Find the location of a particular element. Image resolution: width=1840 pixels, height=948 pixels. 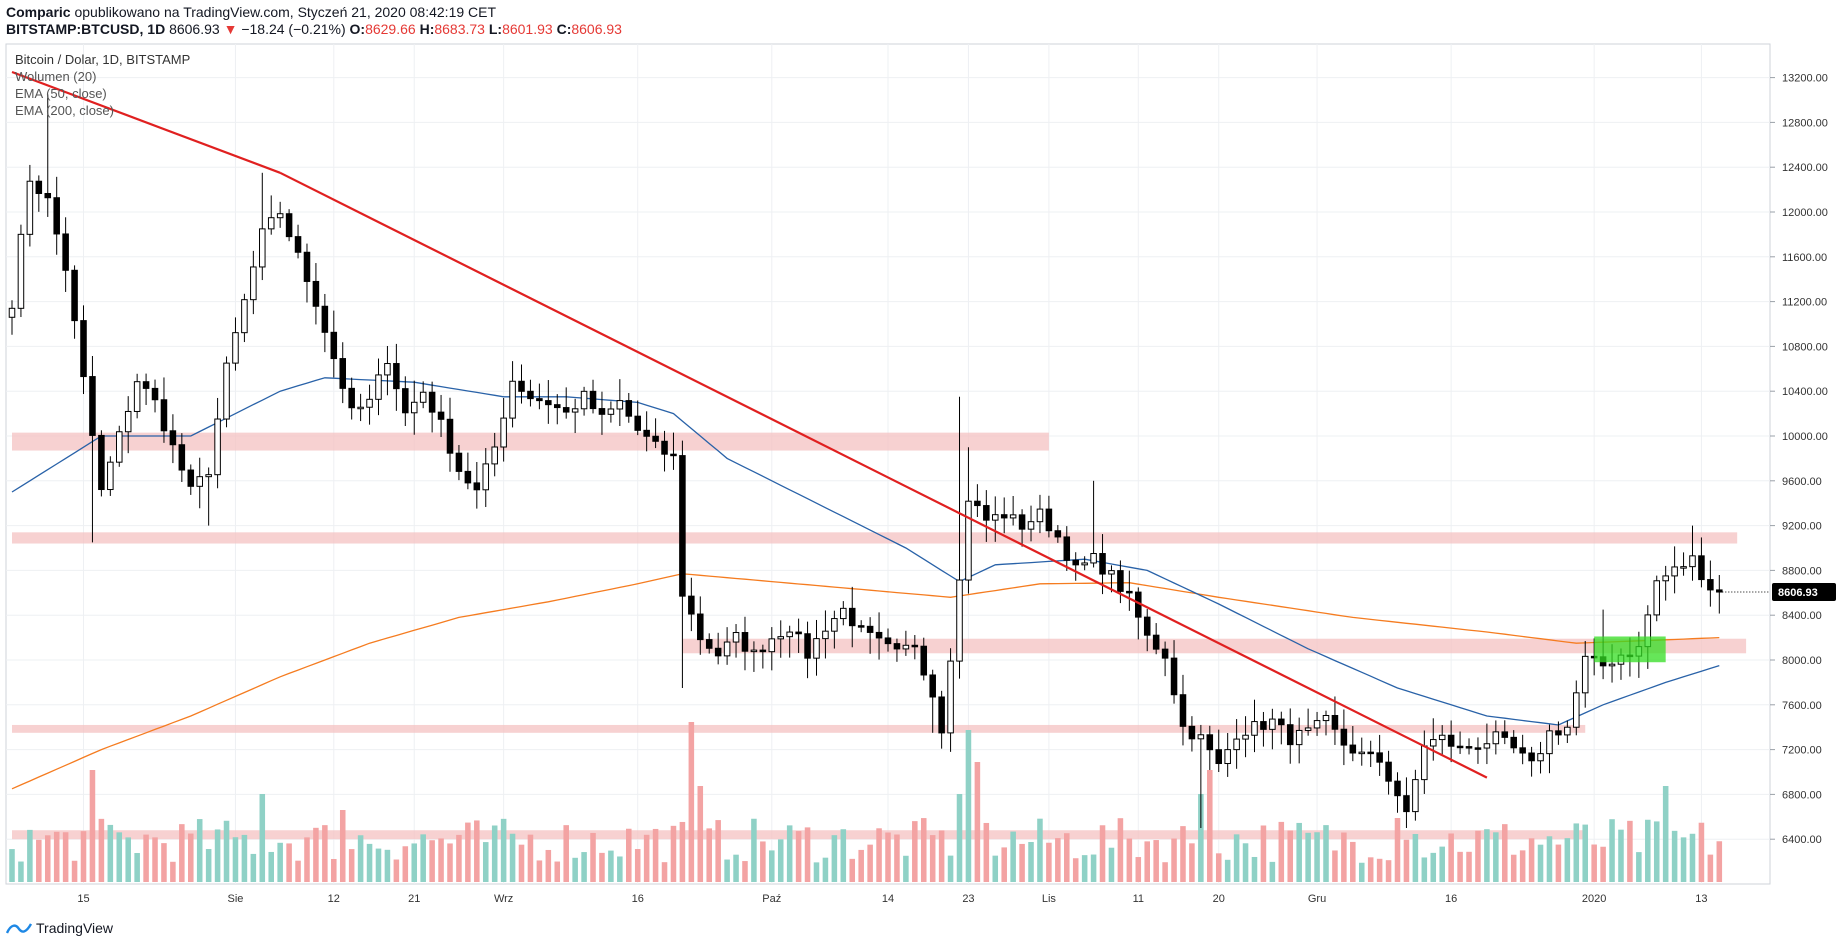

time-axis: 15 Sie 12 21 Wrz 16 Paź 14 23 Lis 11 20 Gru 16 2020 13 is located at coordinates (892, 899).